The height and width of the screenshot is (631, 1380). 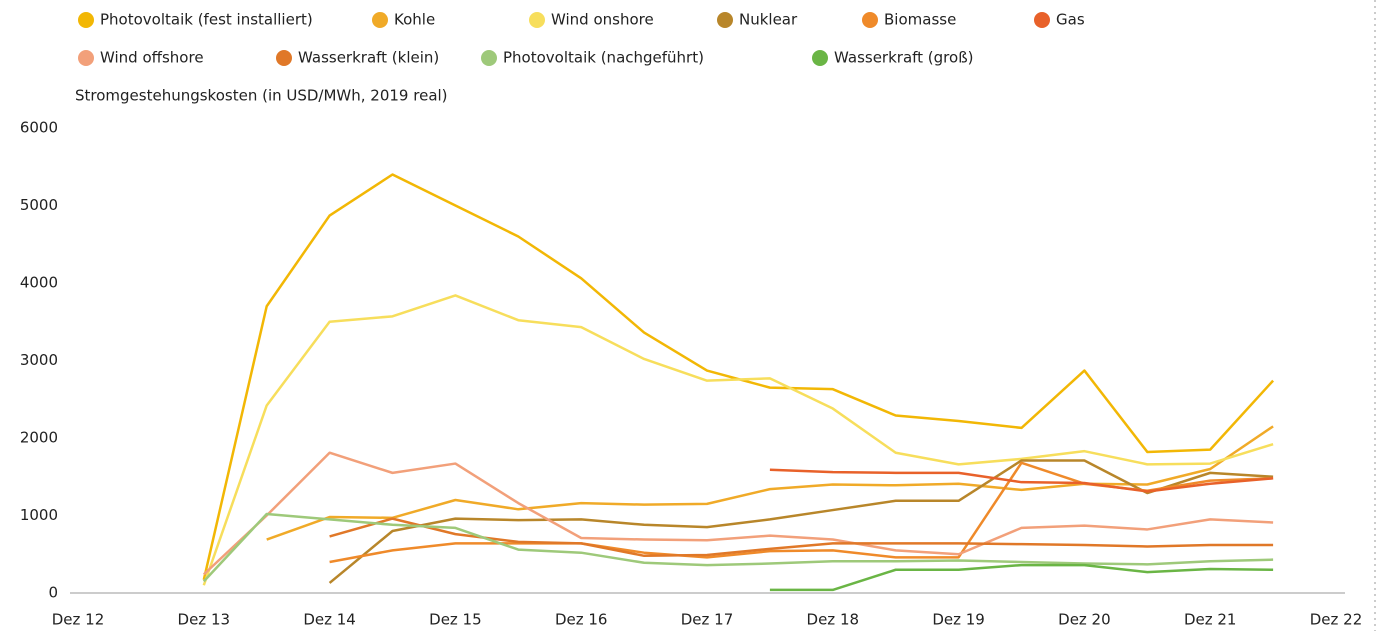 What do you see at coordinates (602, 20) in the screenshot?
I see `legend-label: Wind onshore` at bounding box center [602, 20].